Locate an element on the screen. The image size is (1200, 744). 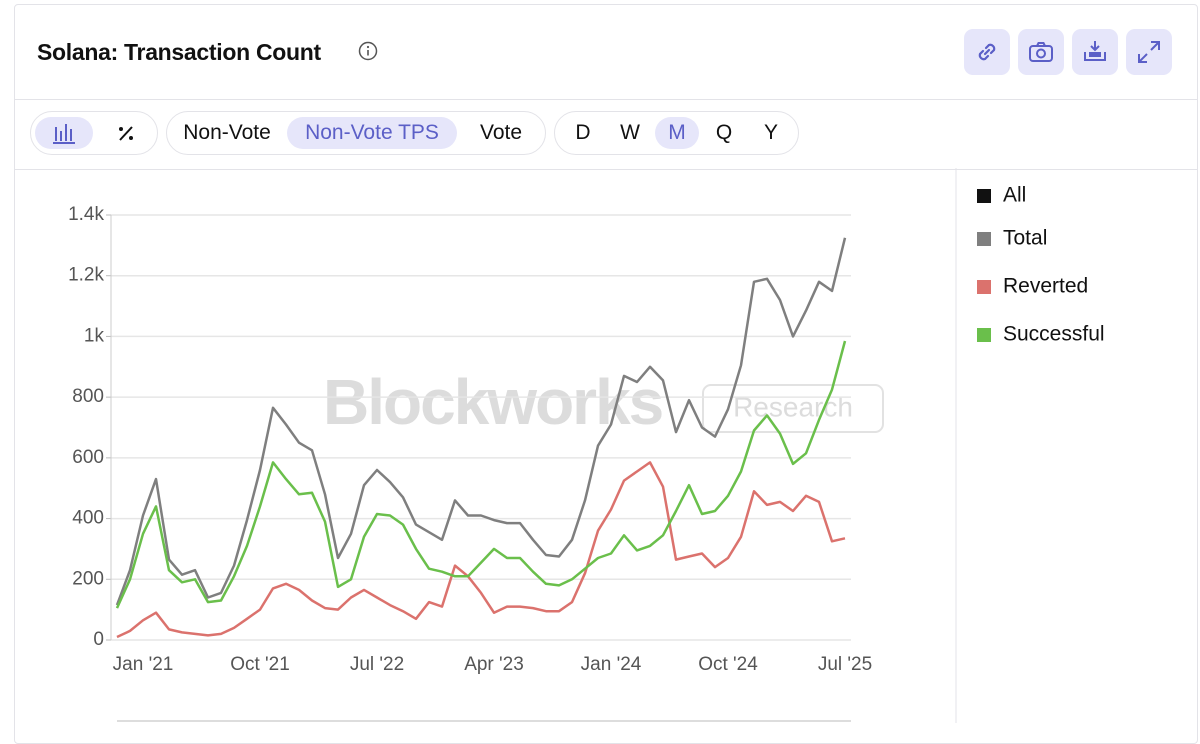
x-tick-label: Jul '25 is located at coordinates (845, 664).